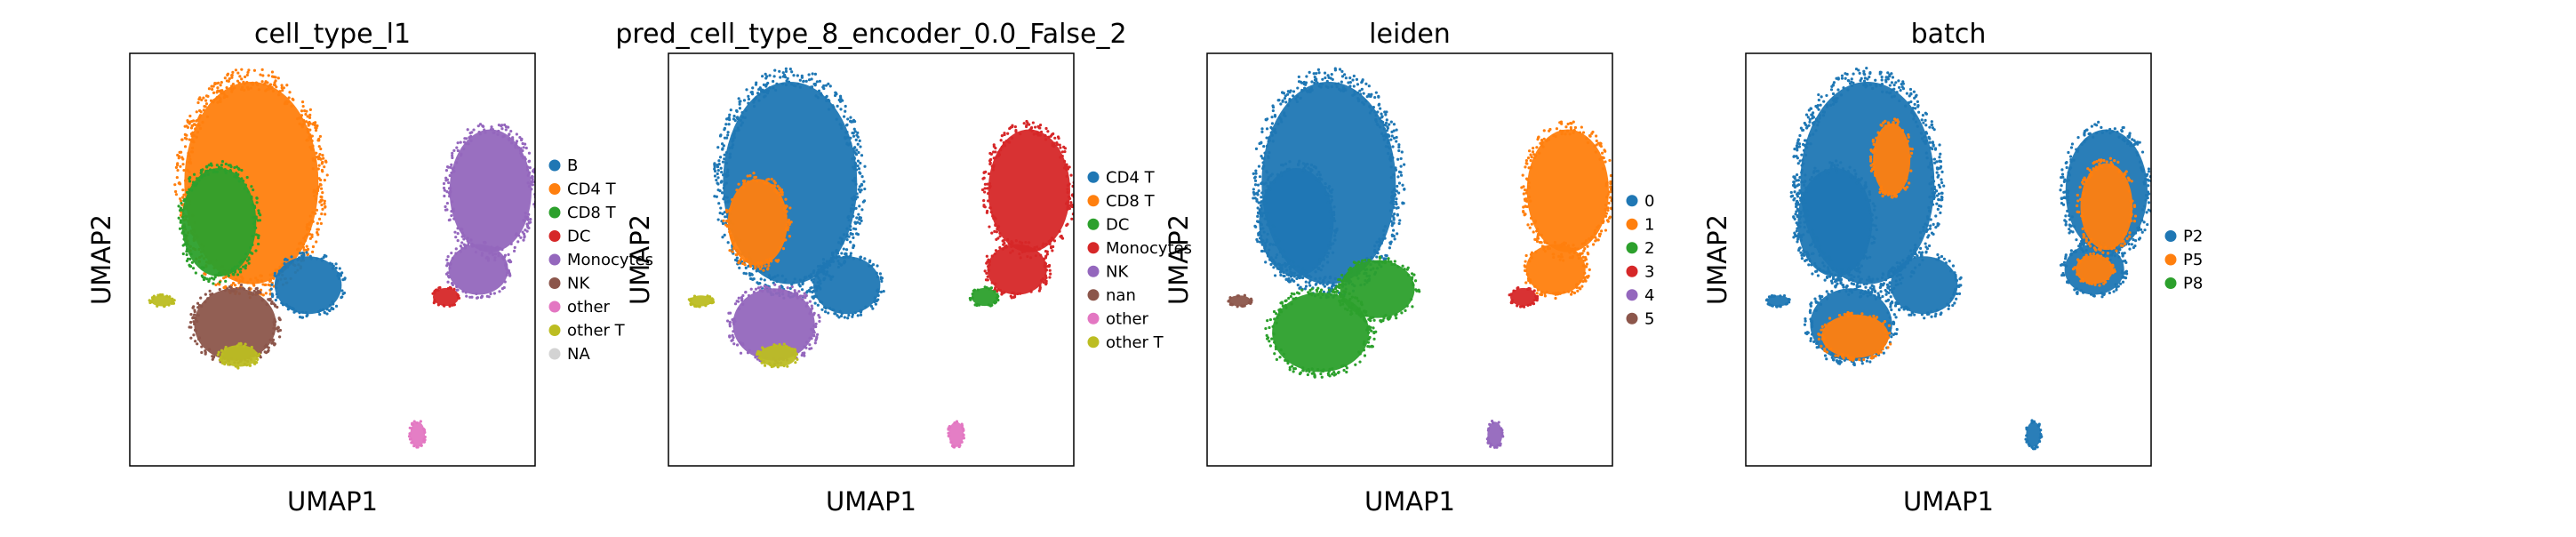 This screenshot has height=537, width=2576. What do you see at coordinates (1649, 318) in the screenshot?
I see `legend-label: 5` at bounding box center [1649, 318].